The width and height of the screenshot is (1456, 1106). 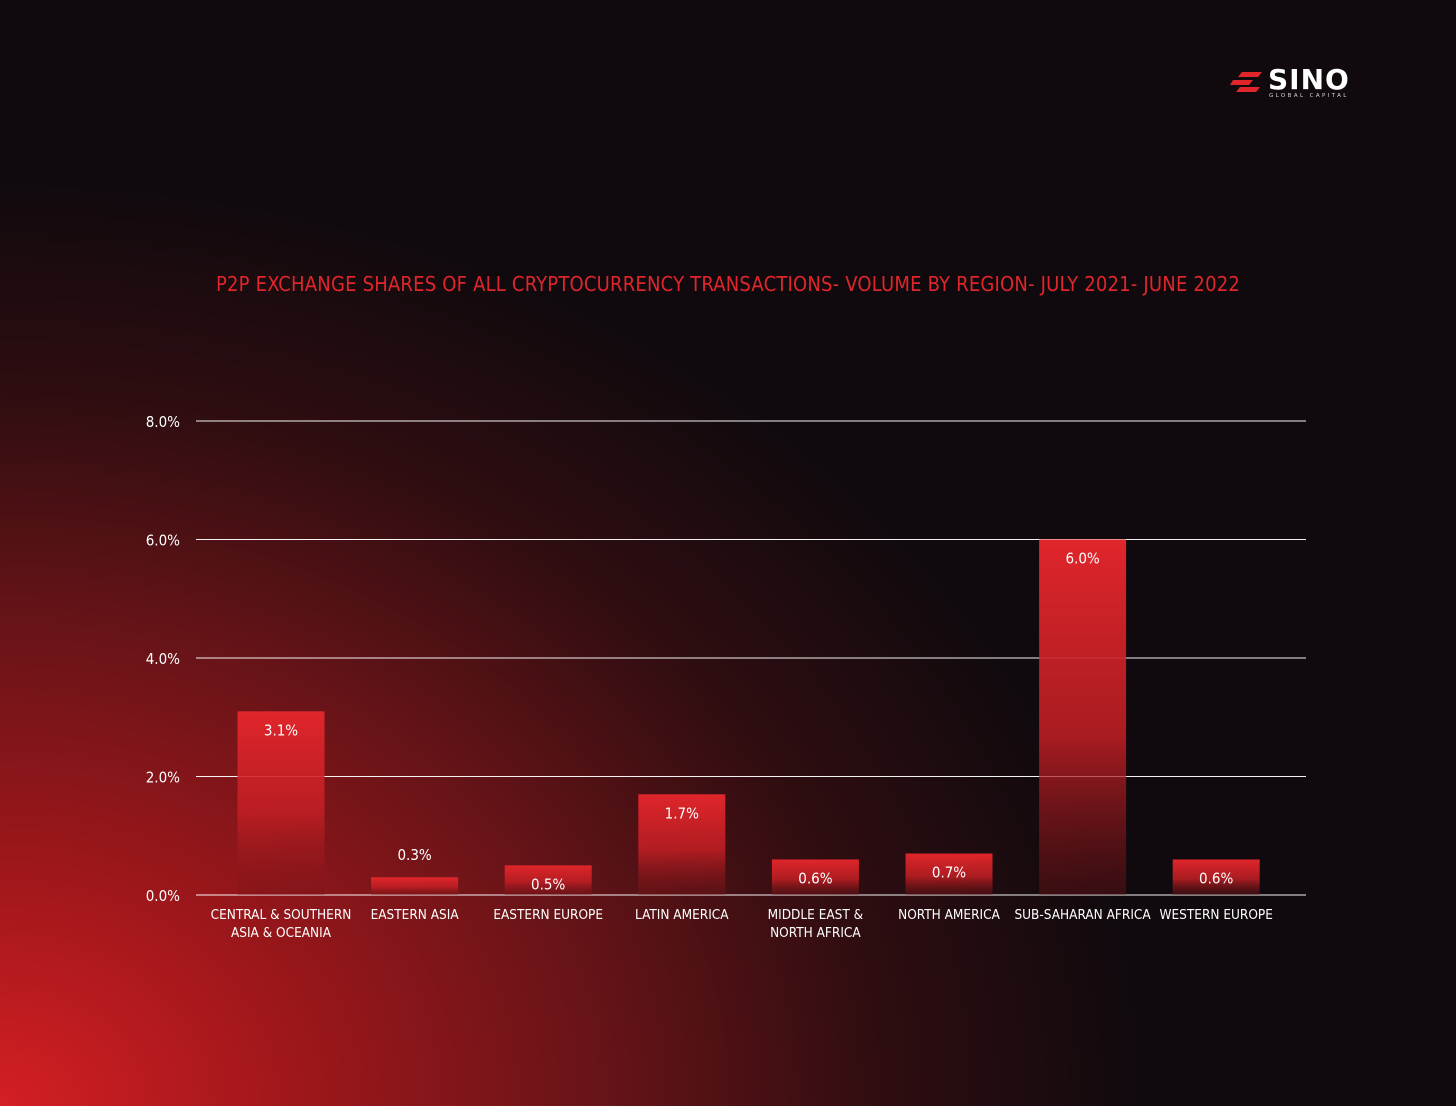 What do you see at coordinates (281, 730) in the screenshot?
I see `bar-value-label: 3.1%` at bounding box center [281, 730].